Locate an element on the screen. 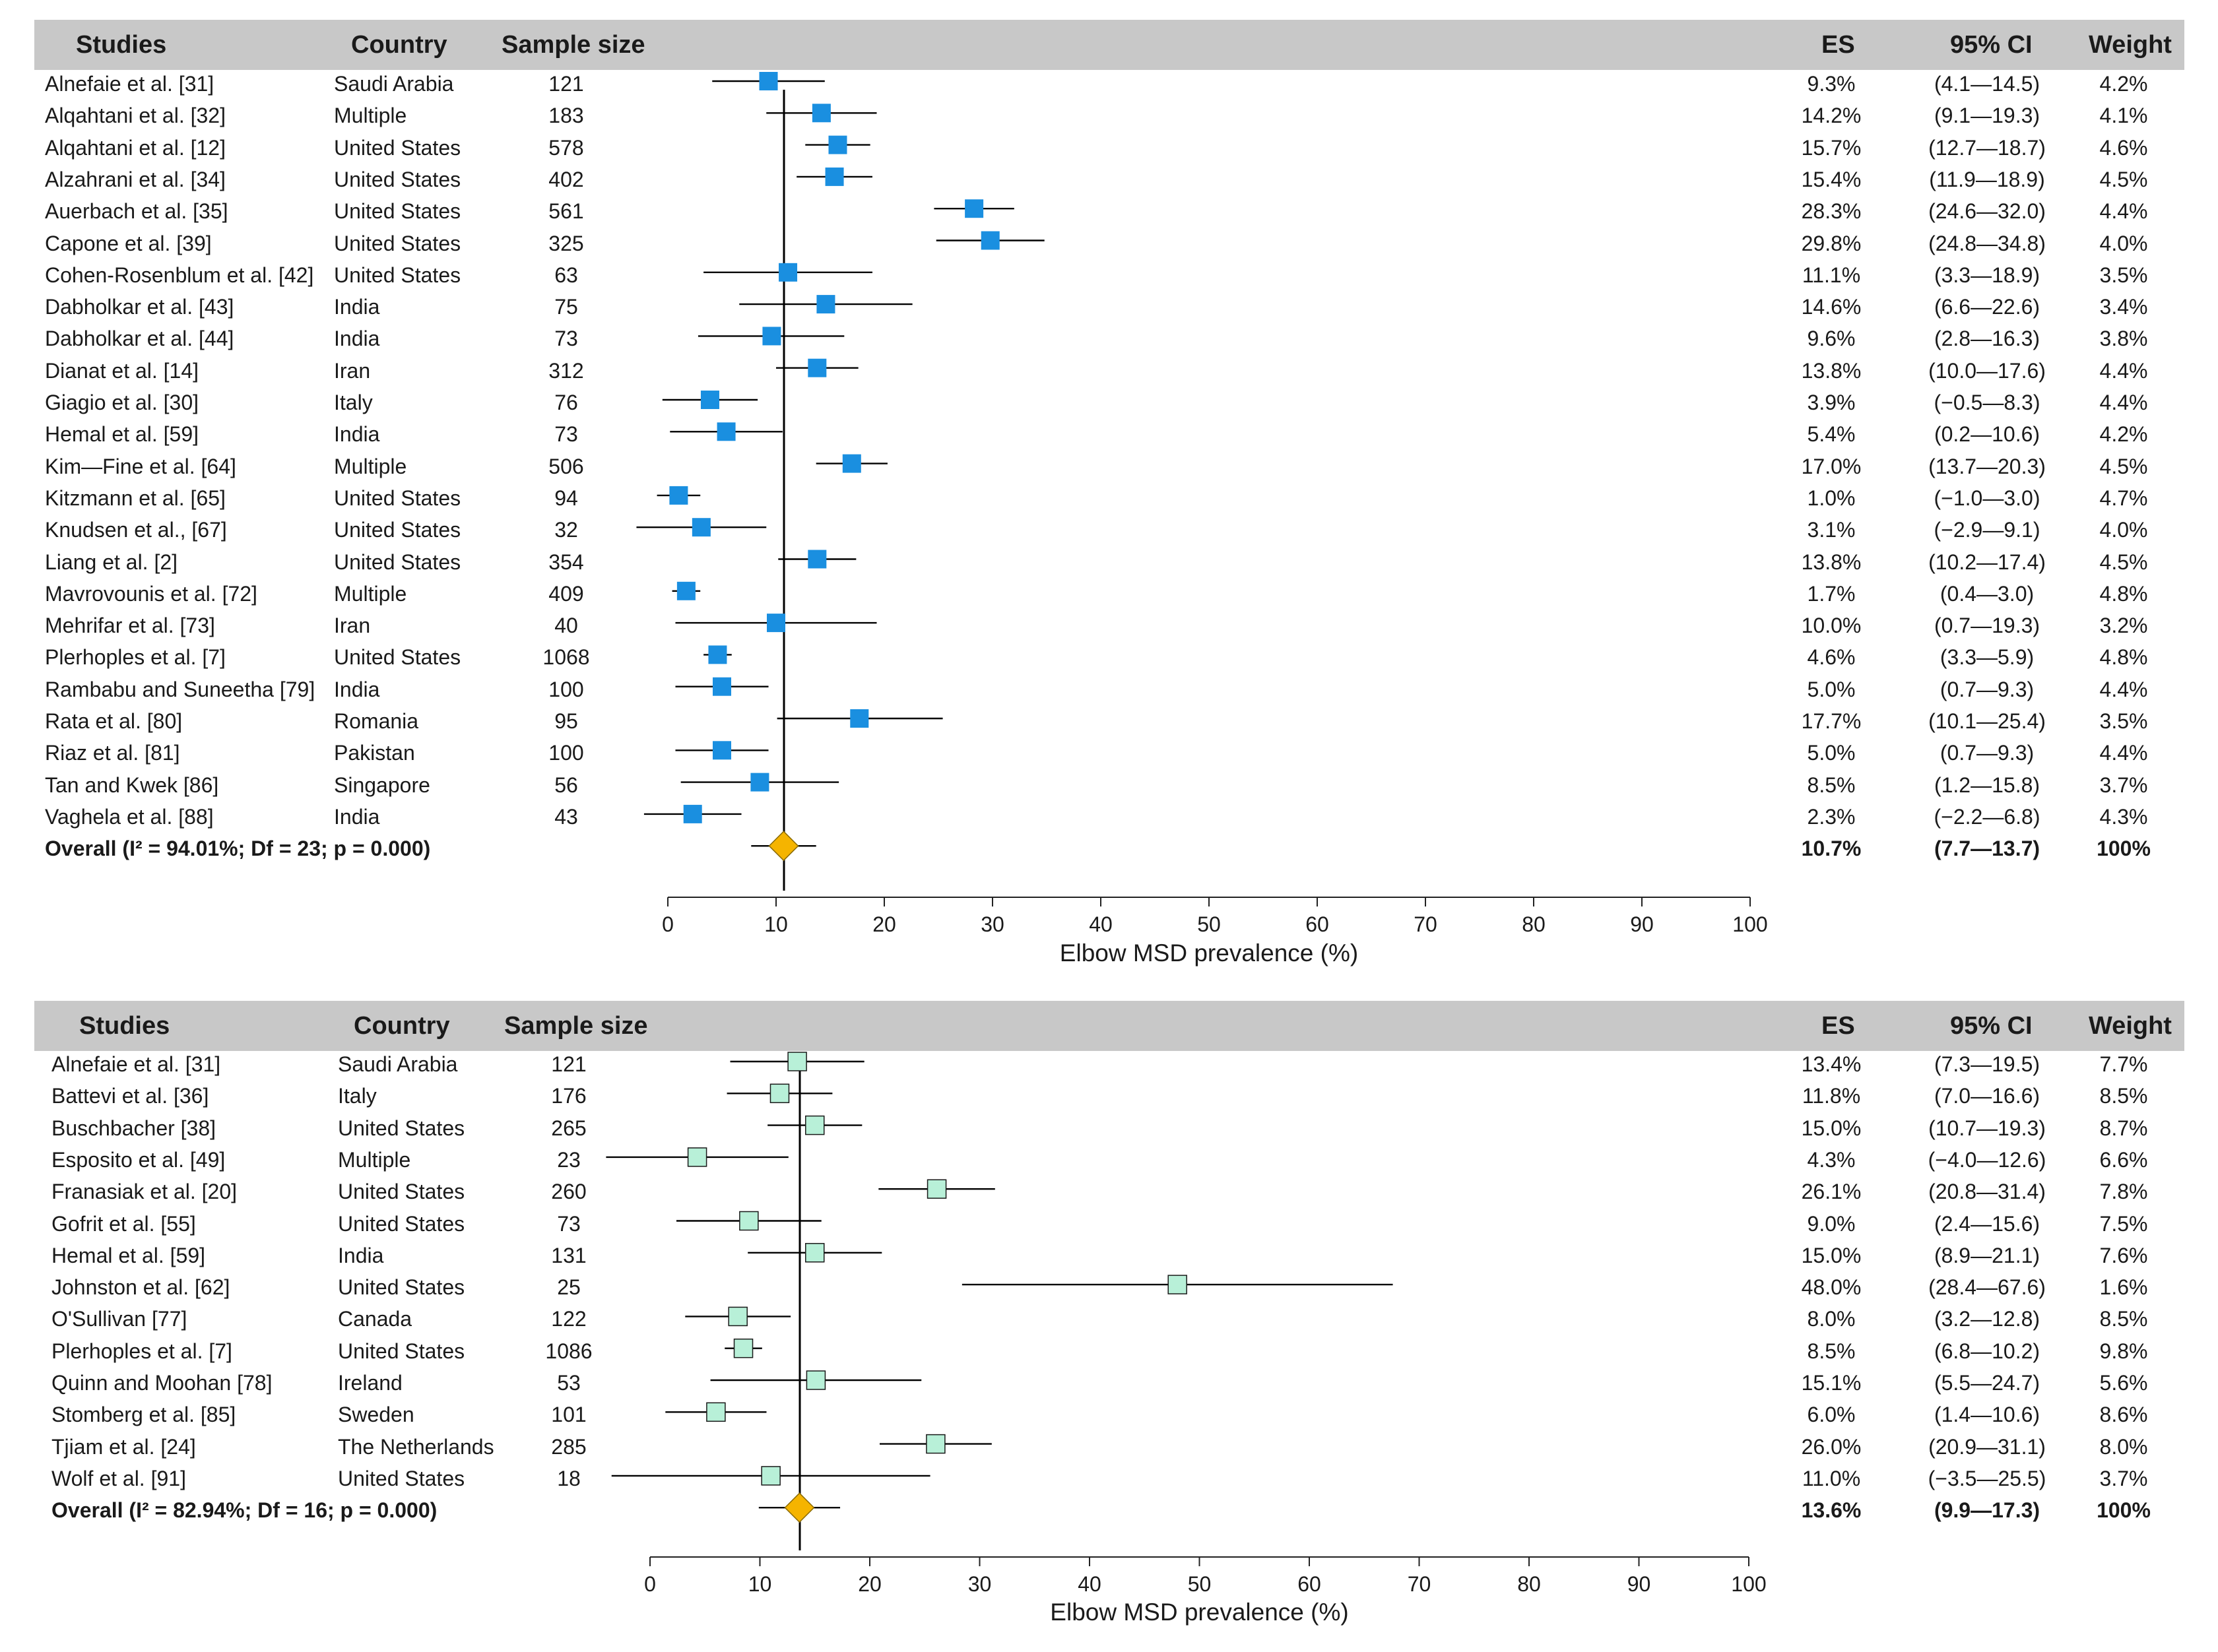 Image resolution: width=2218 pixels, height=1652 pixels. study-country: Romania is located at coordinates (376, 721).